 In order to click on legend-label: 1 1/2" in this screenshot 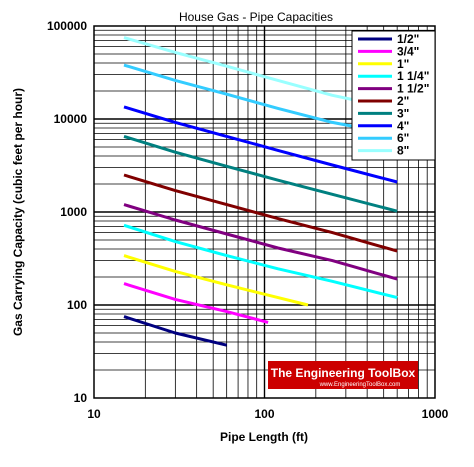, I will do `click(413, 89)`.